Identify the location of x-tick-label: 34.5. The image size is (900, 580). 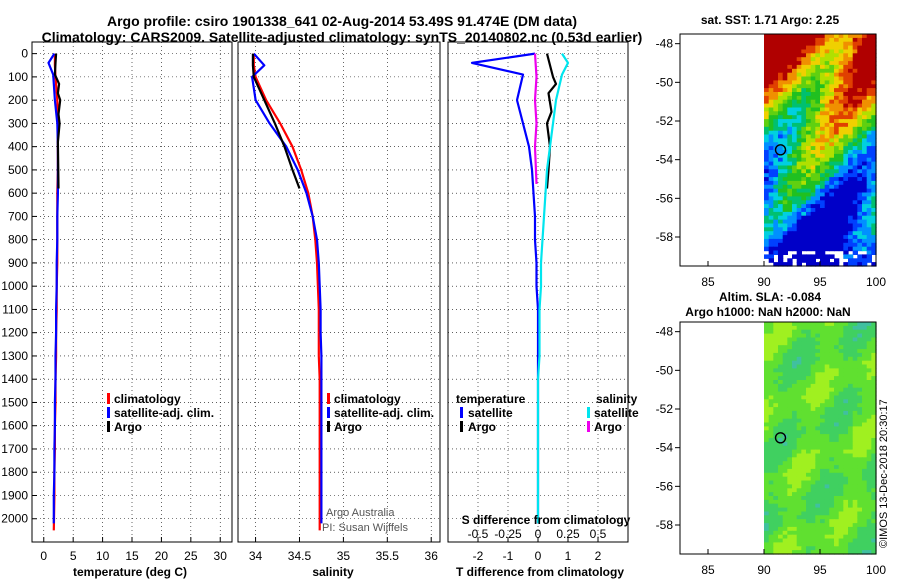
(300, 556).